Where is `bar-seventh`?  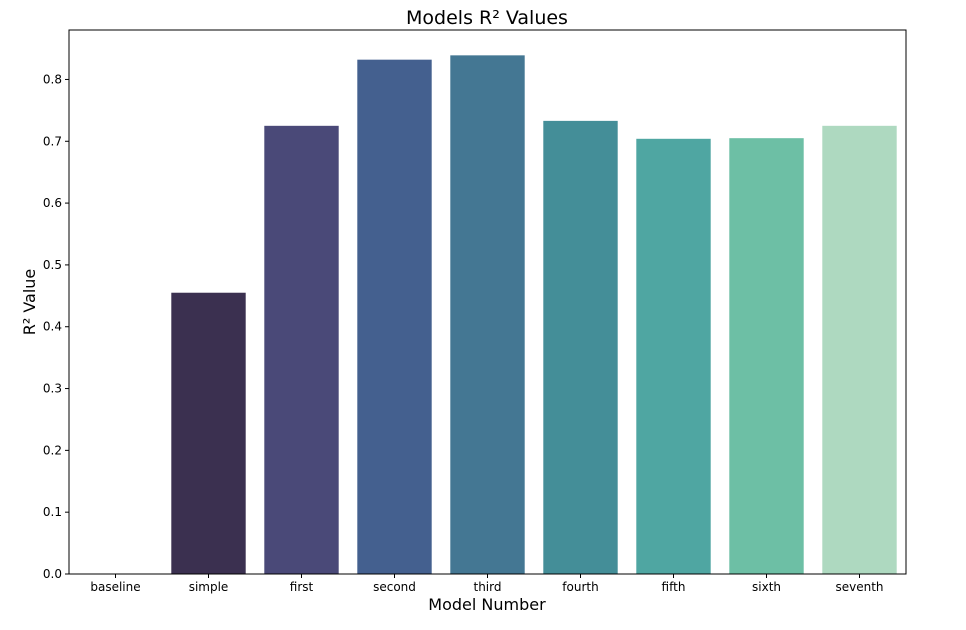 bar-seventh is located at coordinates (859, 350).